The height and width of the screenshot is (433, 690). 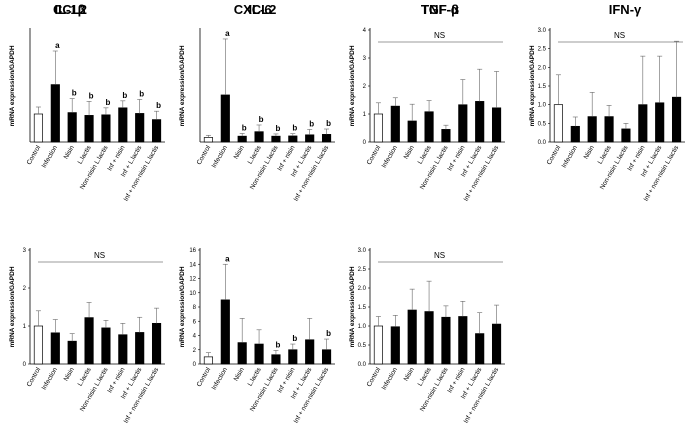 I want to click on panel-title: CXCL2, so click(x=255, y=9).